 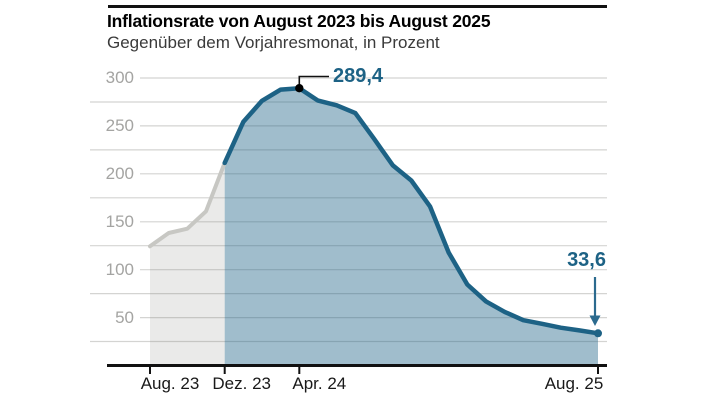 What do you see at coordinates (170, 383) in the screenshot?
I see `x-axis-label: Aug. 23` at bounding box center [170, 383].